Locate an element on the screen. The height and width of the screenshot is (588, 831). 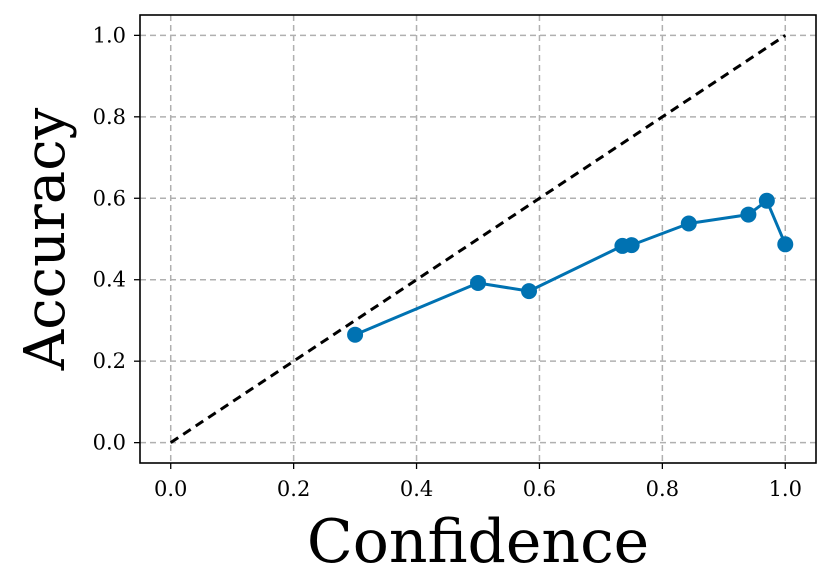
x-tick-label: 0.4 is located at coordinates (416, 489).